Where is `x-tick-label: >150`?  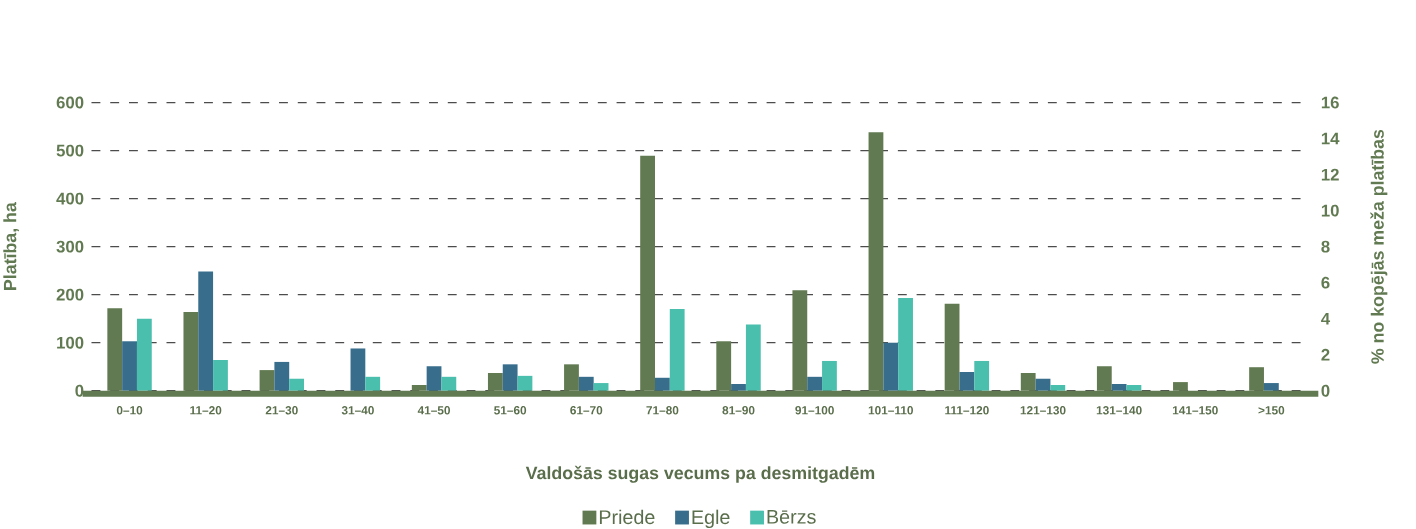
x-tick-label: >150 is located at coordinates (1271, 410).